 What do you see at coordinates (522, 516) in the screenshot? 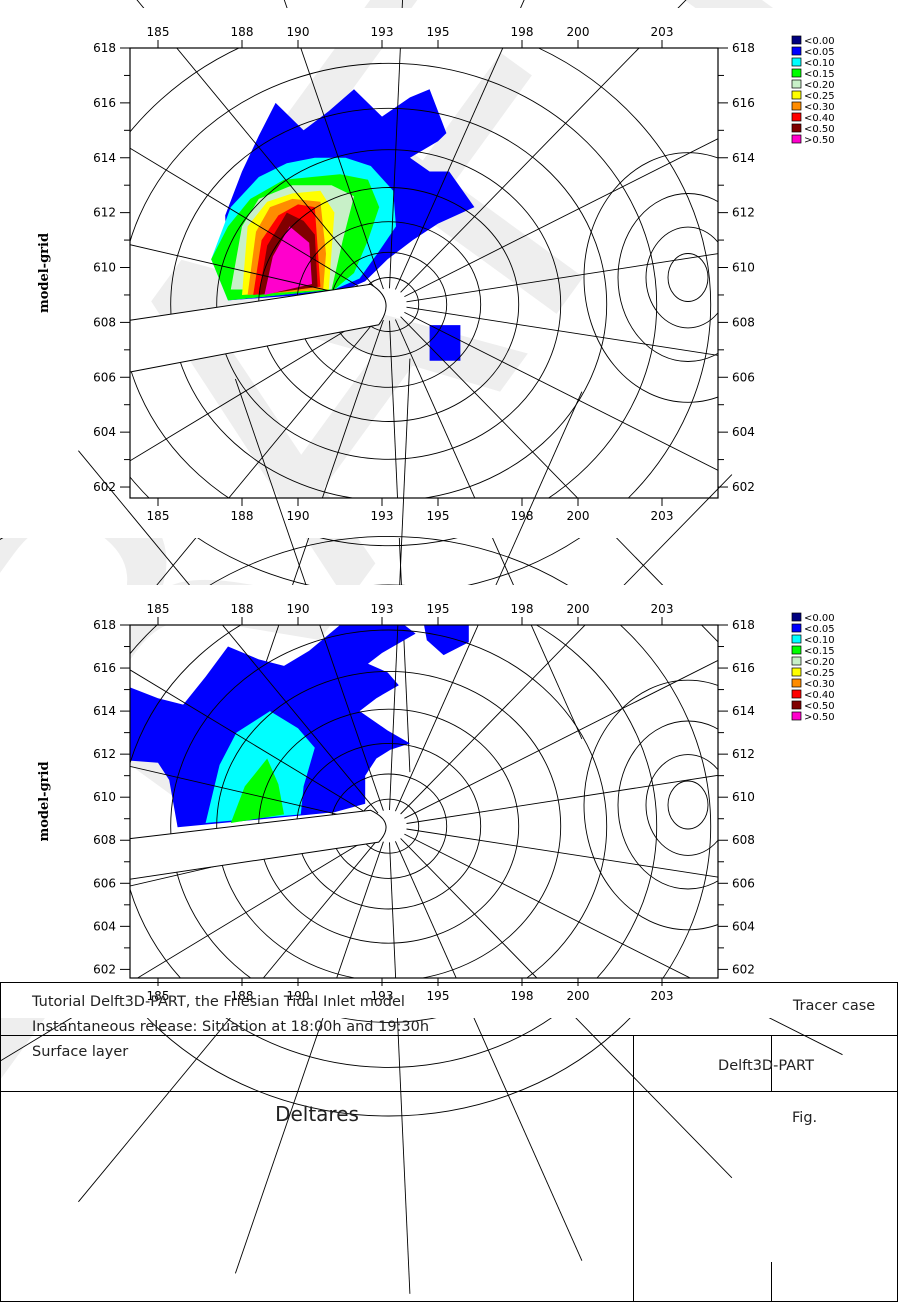
I see `x-tick-label-bottom: 198` at bounding box center [522, 516].